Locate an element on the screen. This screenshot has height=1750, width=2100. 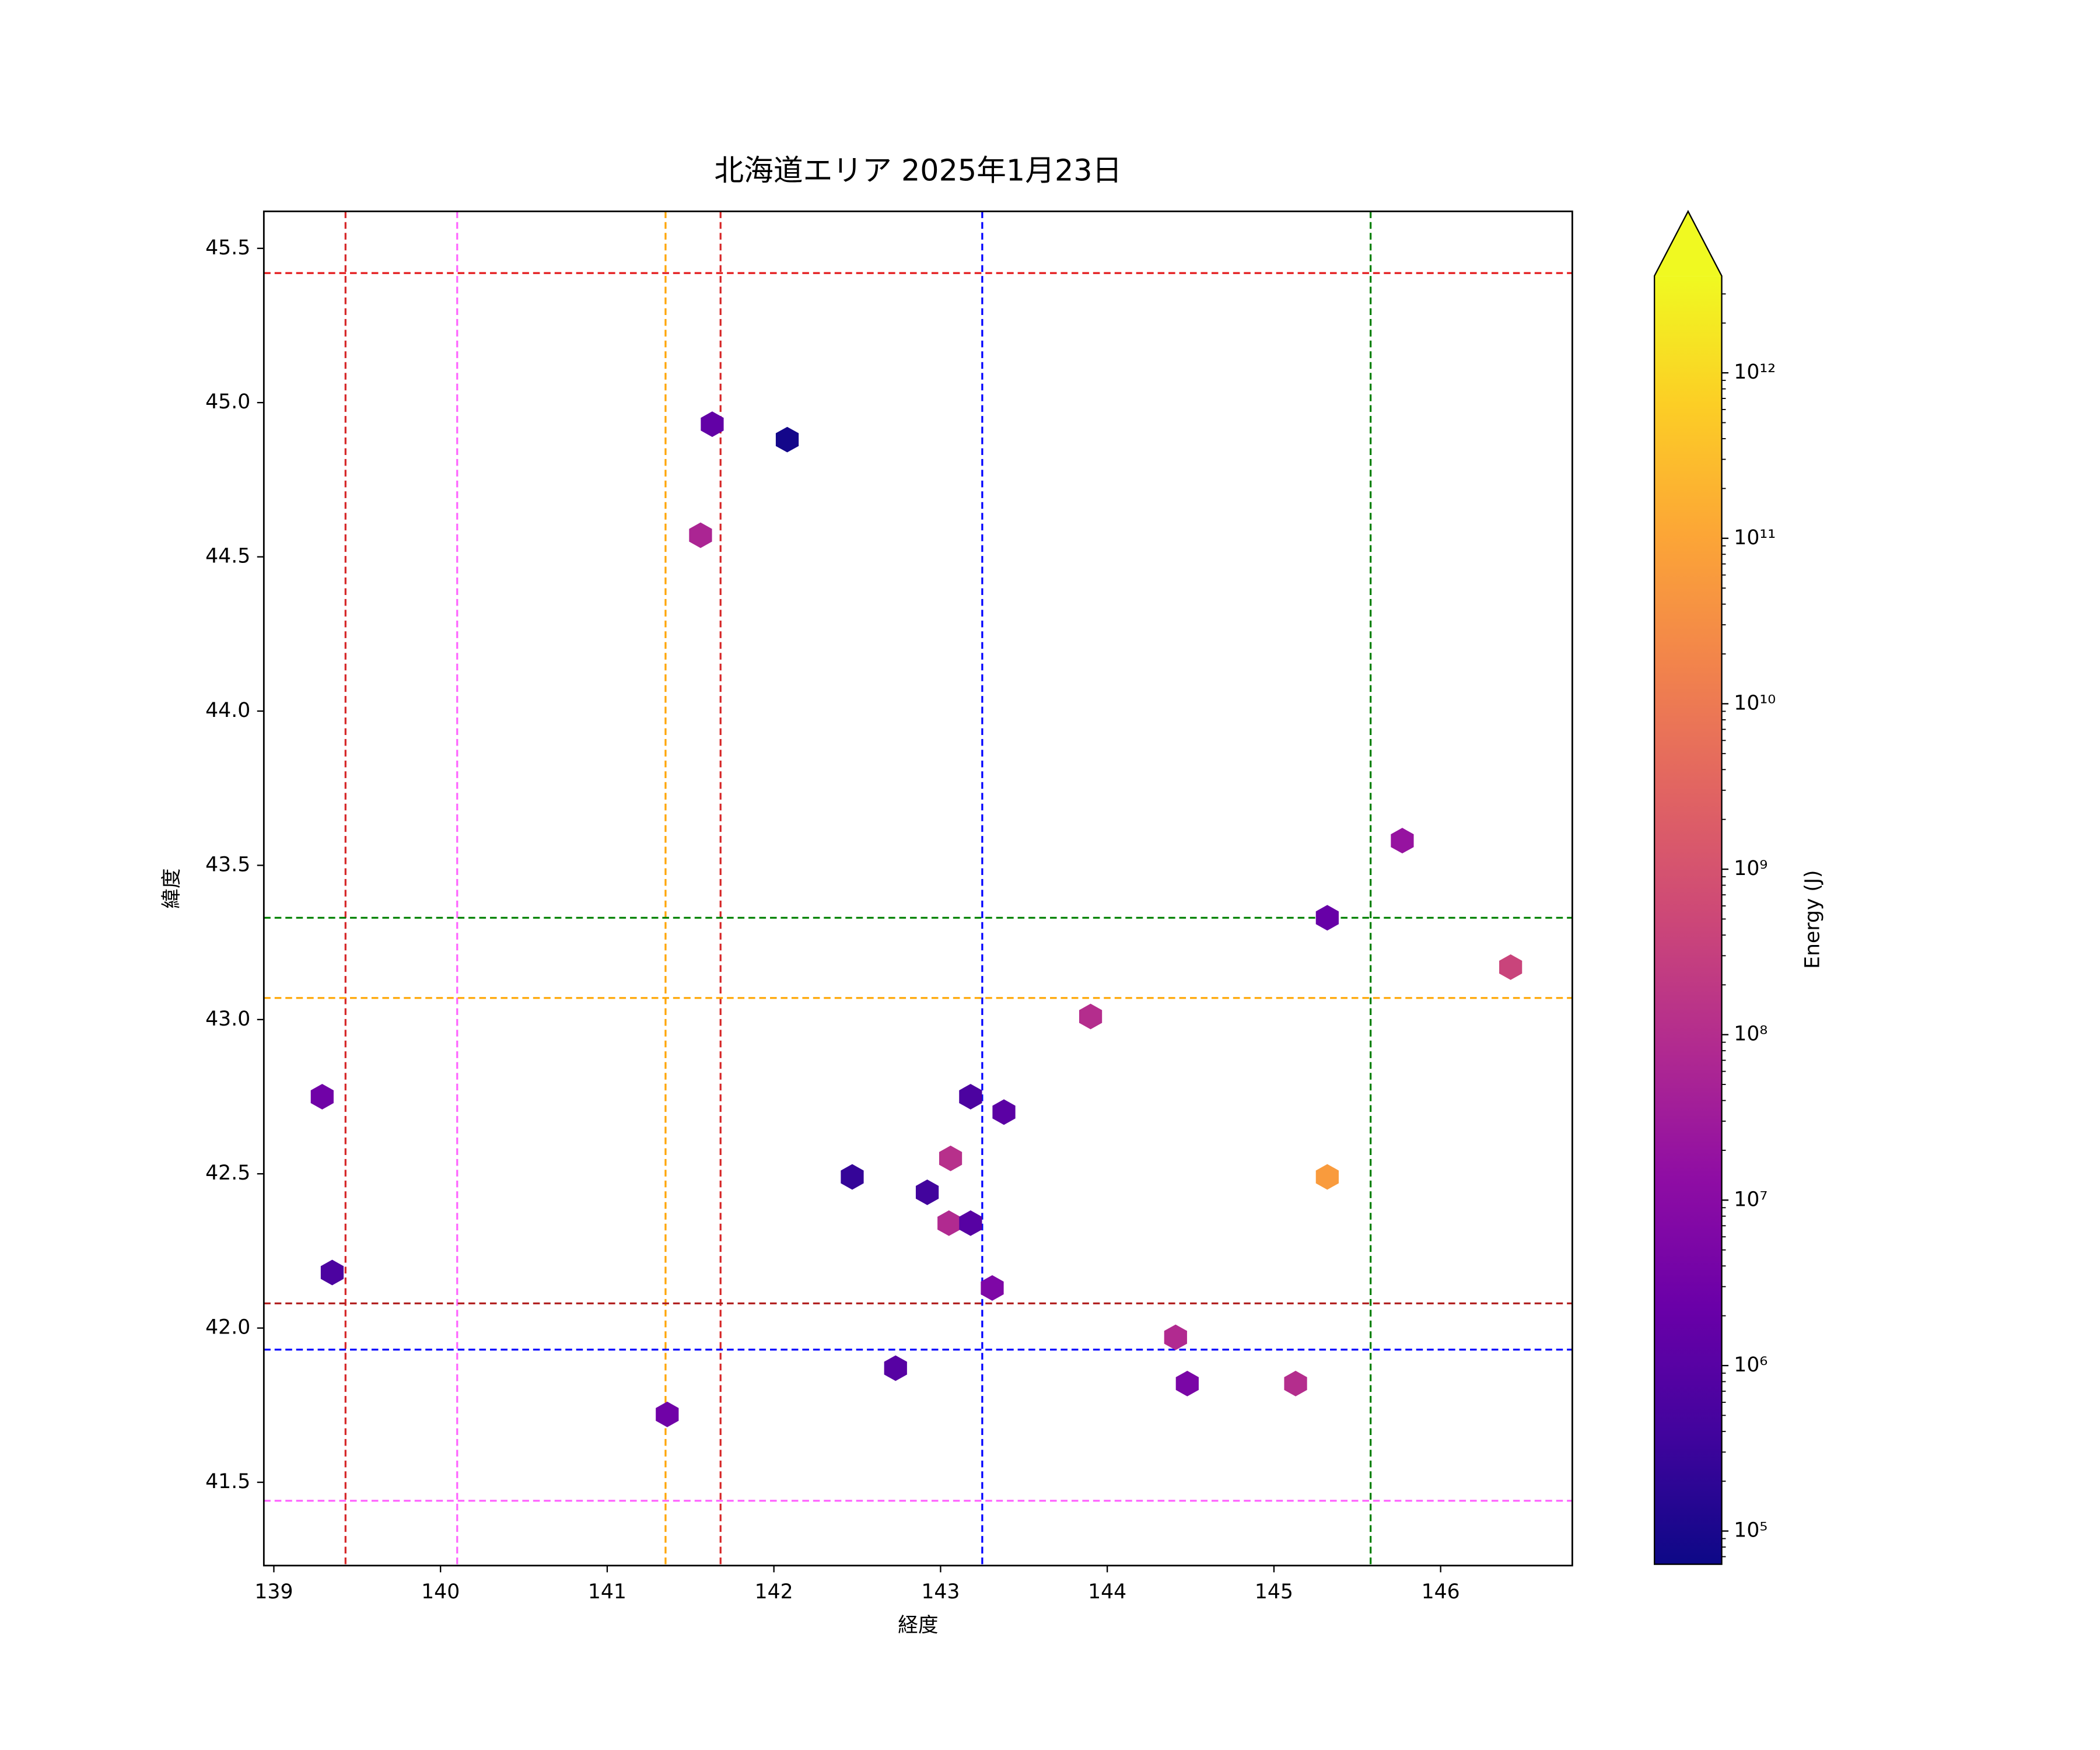
colorbar-tick-label: 10⁵ is located at coordinates (1751, 1531).